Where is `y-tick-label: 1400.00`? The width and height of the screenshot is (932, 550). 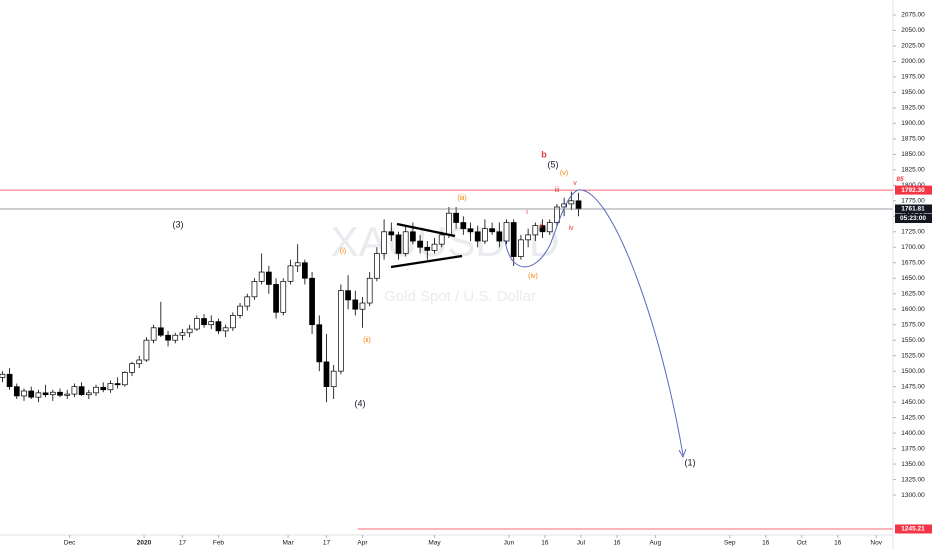
y-tick-label: 1400.00 is located at coordinates (913, 433).